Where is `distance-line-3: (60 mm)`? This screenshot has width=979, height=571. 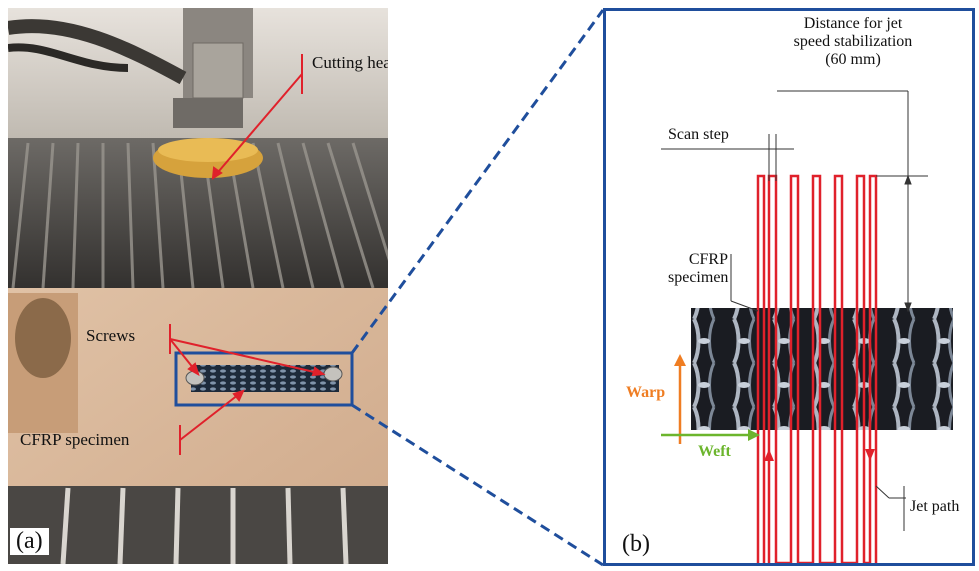
distance-line-3: (60 mm) is located at coordinates (853, 59).